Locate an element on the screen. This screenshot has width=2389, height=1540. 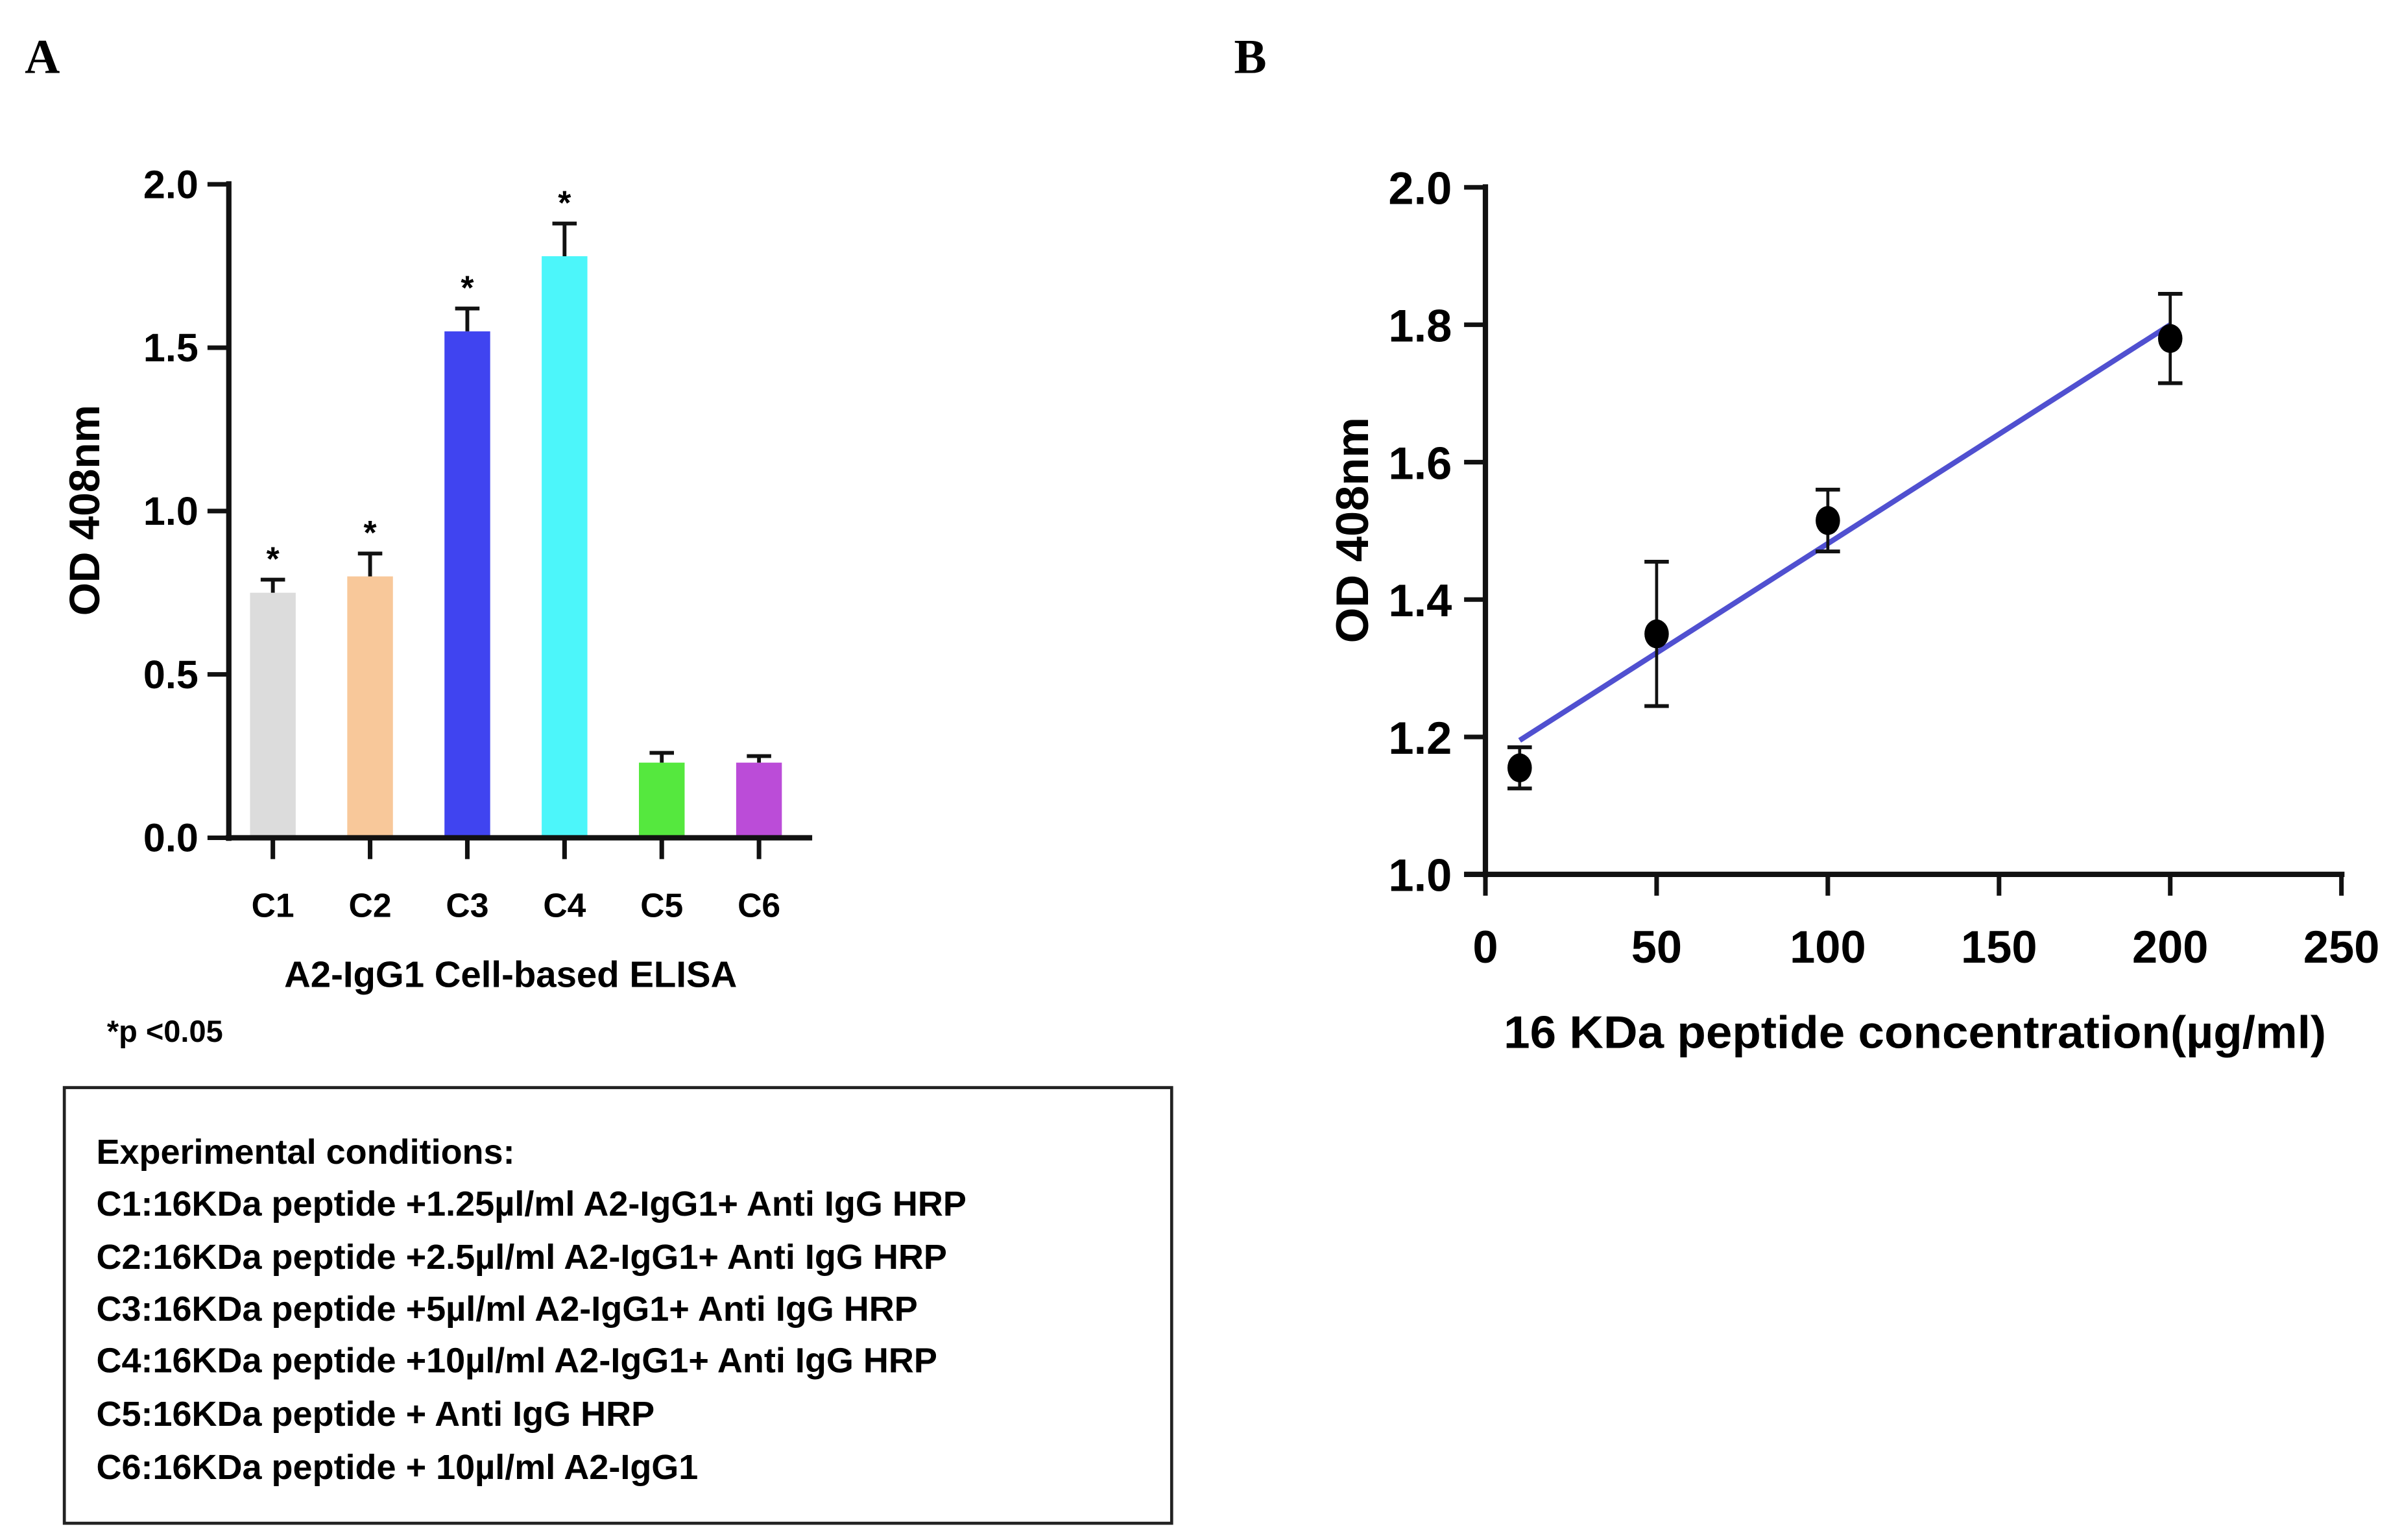
x-tick-label: 0 is located at coordinates (1485, 946).